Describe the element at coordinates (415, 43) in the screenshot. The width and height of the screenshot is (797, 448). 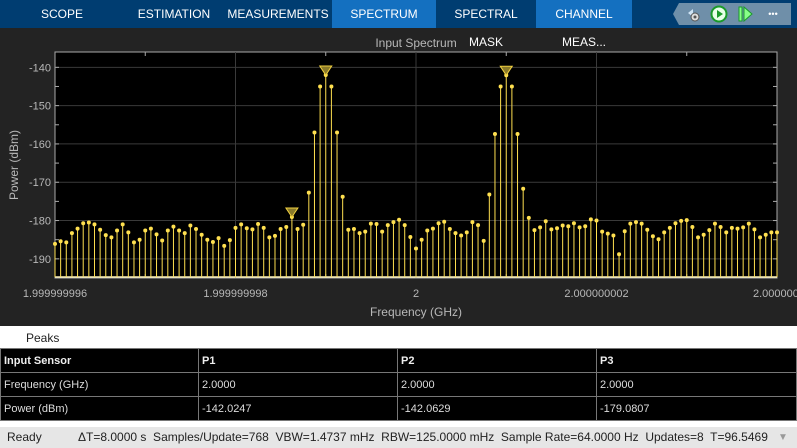
I see `chart-title: Input Spectrum` at that location.